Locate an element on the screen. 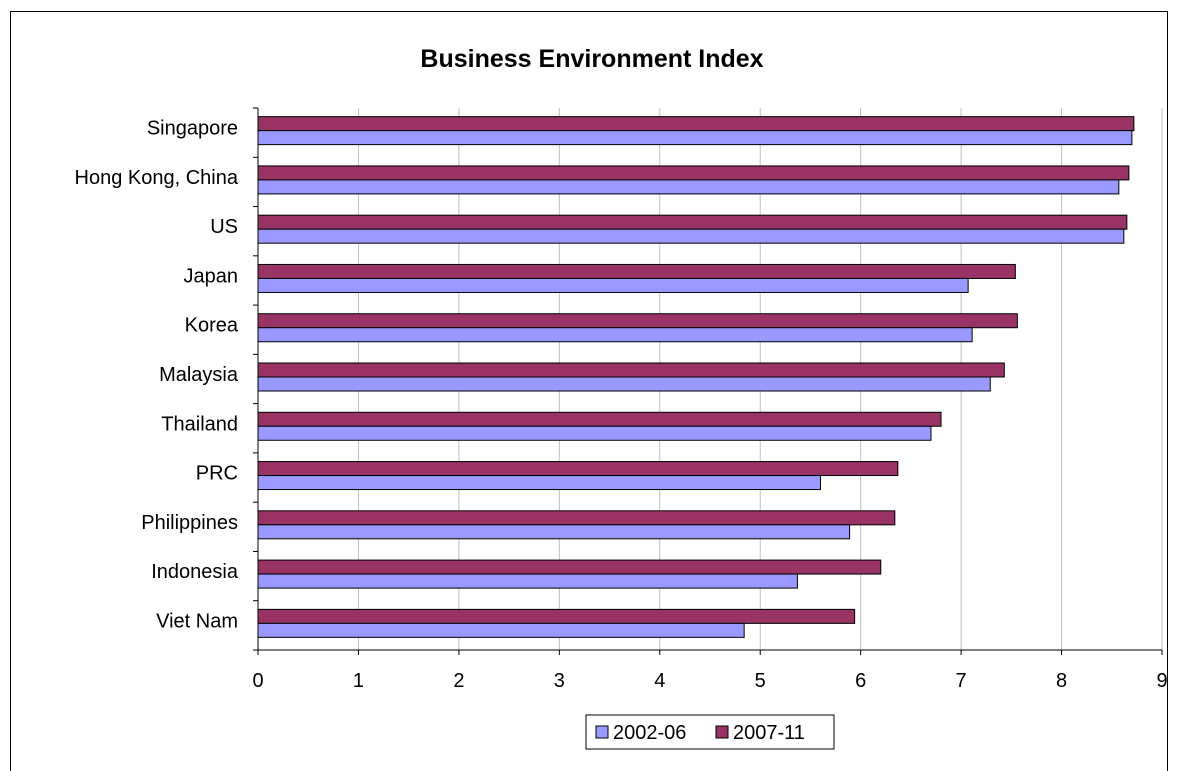 The width and height of the screenshot is (1177, 771). category-label: Hong Kong, China is located at coordinates (157, 178).